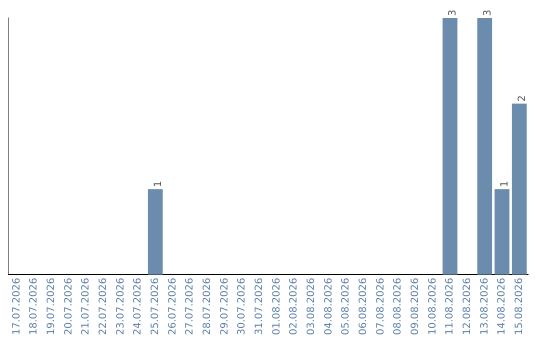 The image size is (540, 340). What do you see at coordinates (190, 307) in the screenshot?
I see `x-tick-label: 27.07.2026` at bounding box center [190, 307].